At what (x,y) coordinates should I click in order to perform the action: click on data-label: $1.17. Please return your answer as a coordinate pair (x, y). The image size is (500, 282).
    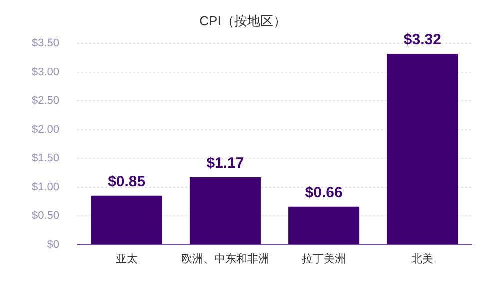
    Looking at the image, I should click on (225, 163).